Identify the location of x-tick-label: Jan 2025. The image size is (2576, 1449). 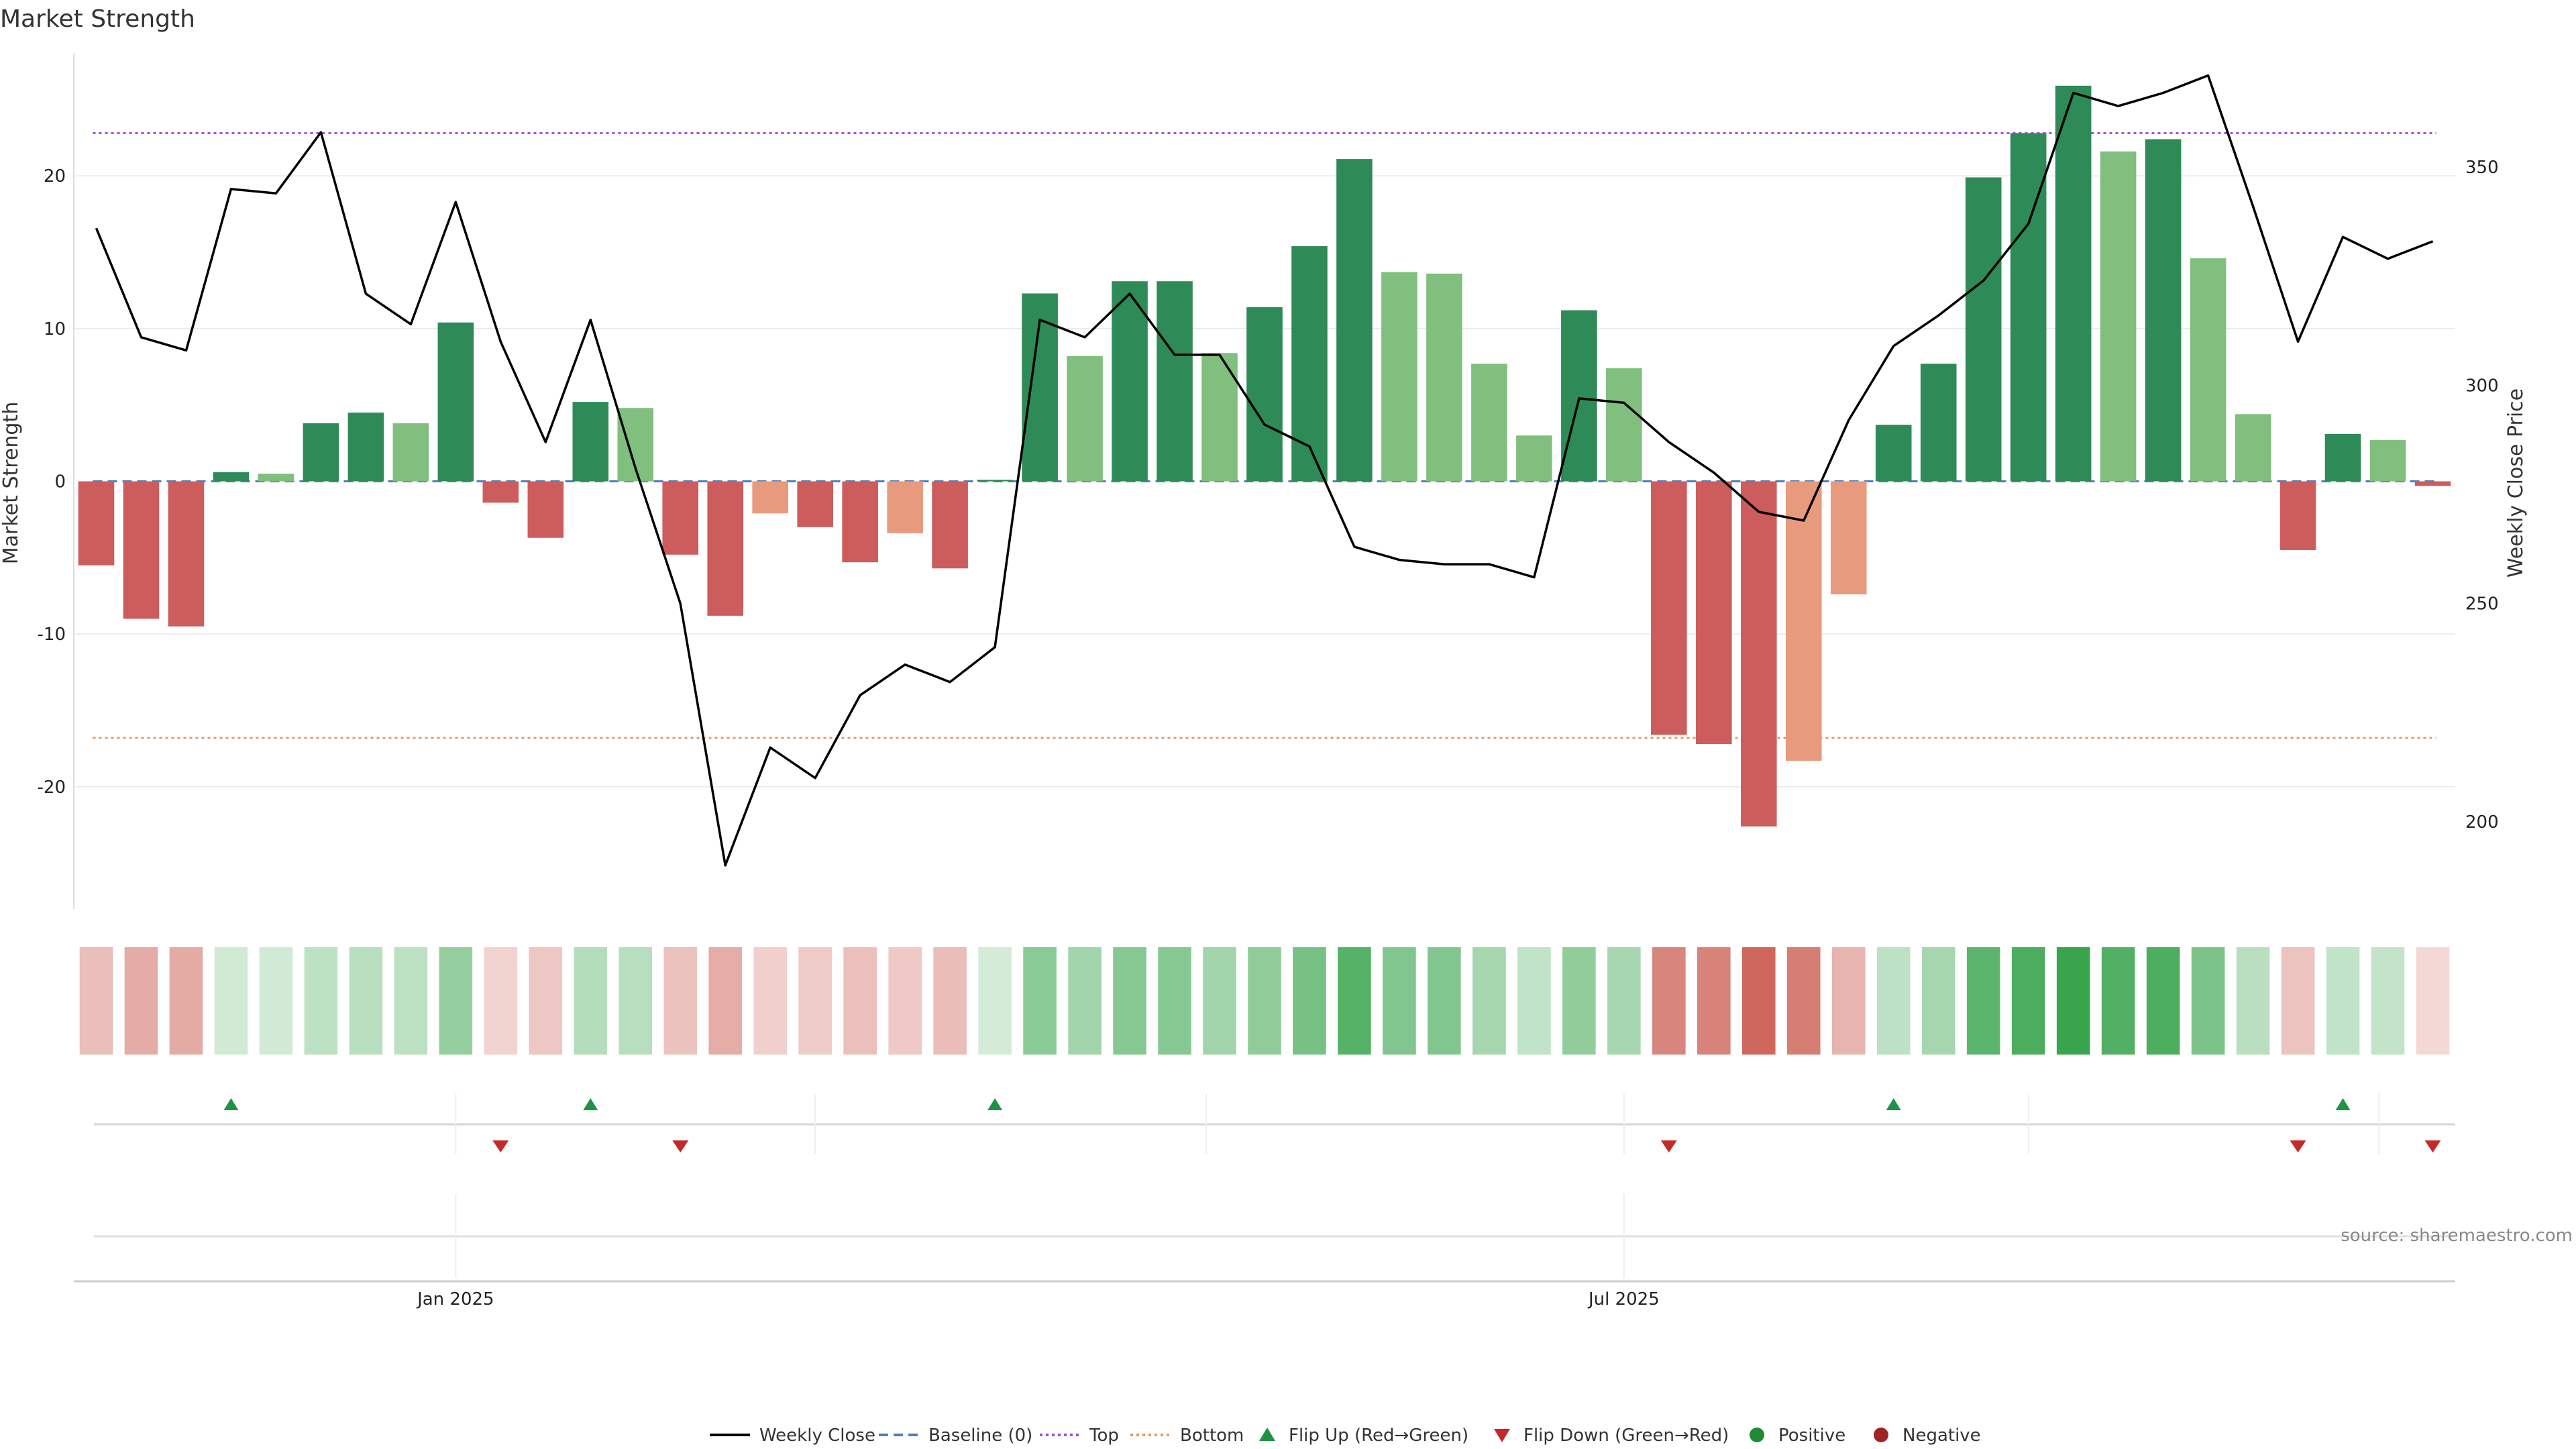
(455, 1299).